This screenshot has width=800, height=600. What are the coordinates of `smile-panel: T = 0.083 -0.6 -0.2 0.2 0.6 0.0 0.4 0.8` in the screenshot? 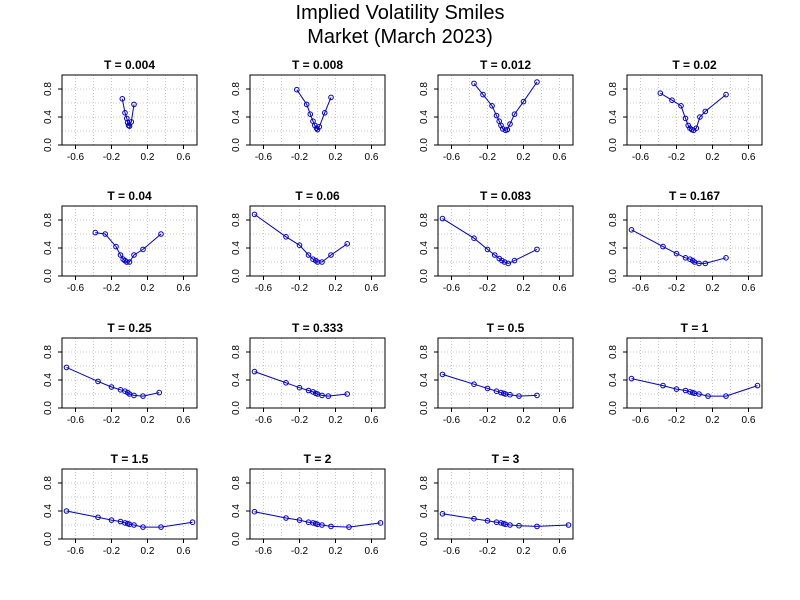 It's located at (496, 241).